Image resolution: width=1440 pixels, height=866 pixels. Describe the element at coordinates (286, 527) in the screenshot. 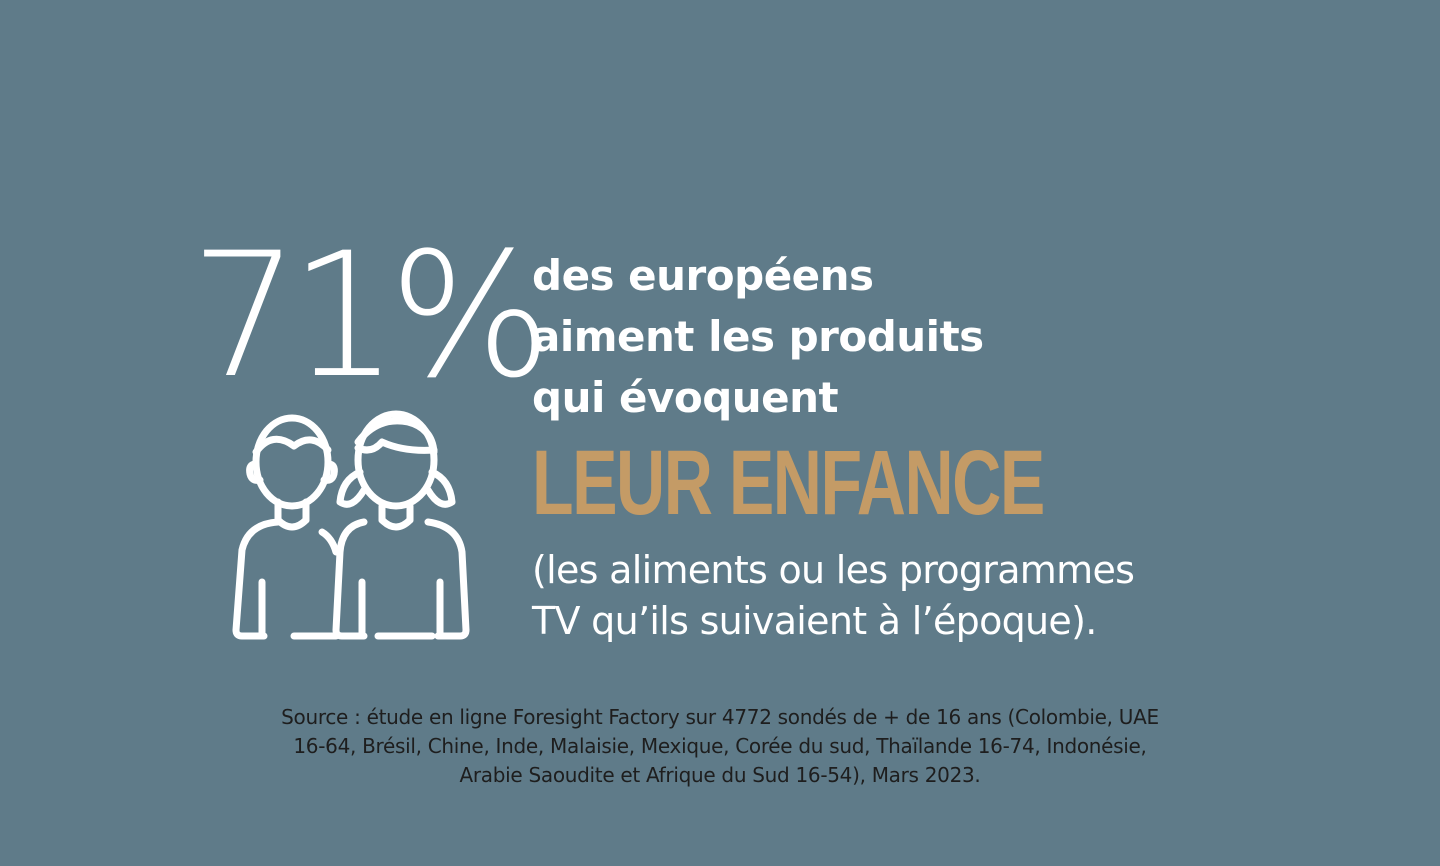

I see `boy-icon` at that location.